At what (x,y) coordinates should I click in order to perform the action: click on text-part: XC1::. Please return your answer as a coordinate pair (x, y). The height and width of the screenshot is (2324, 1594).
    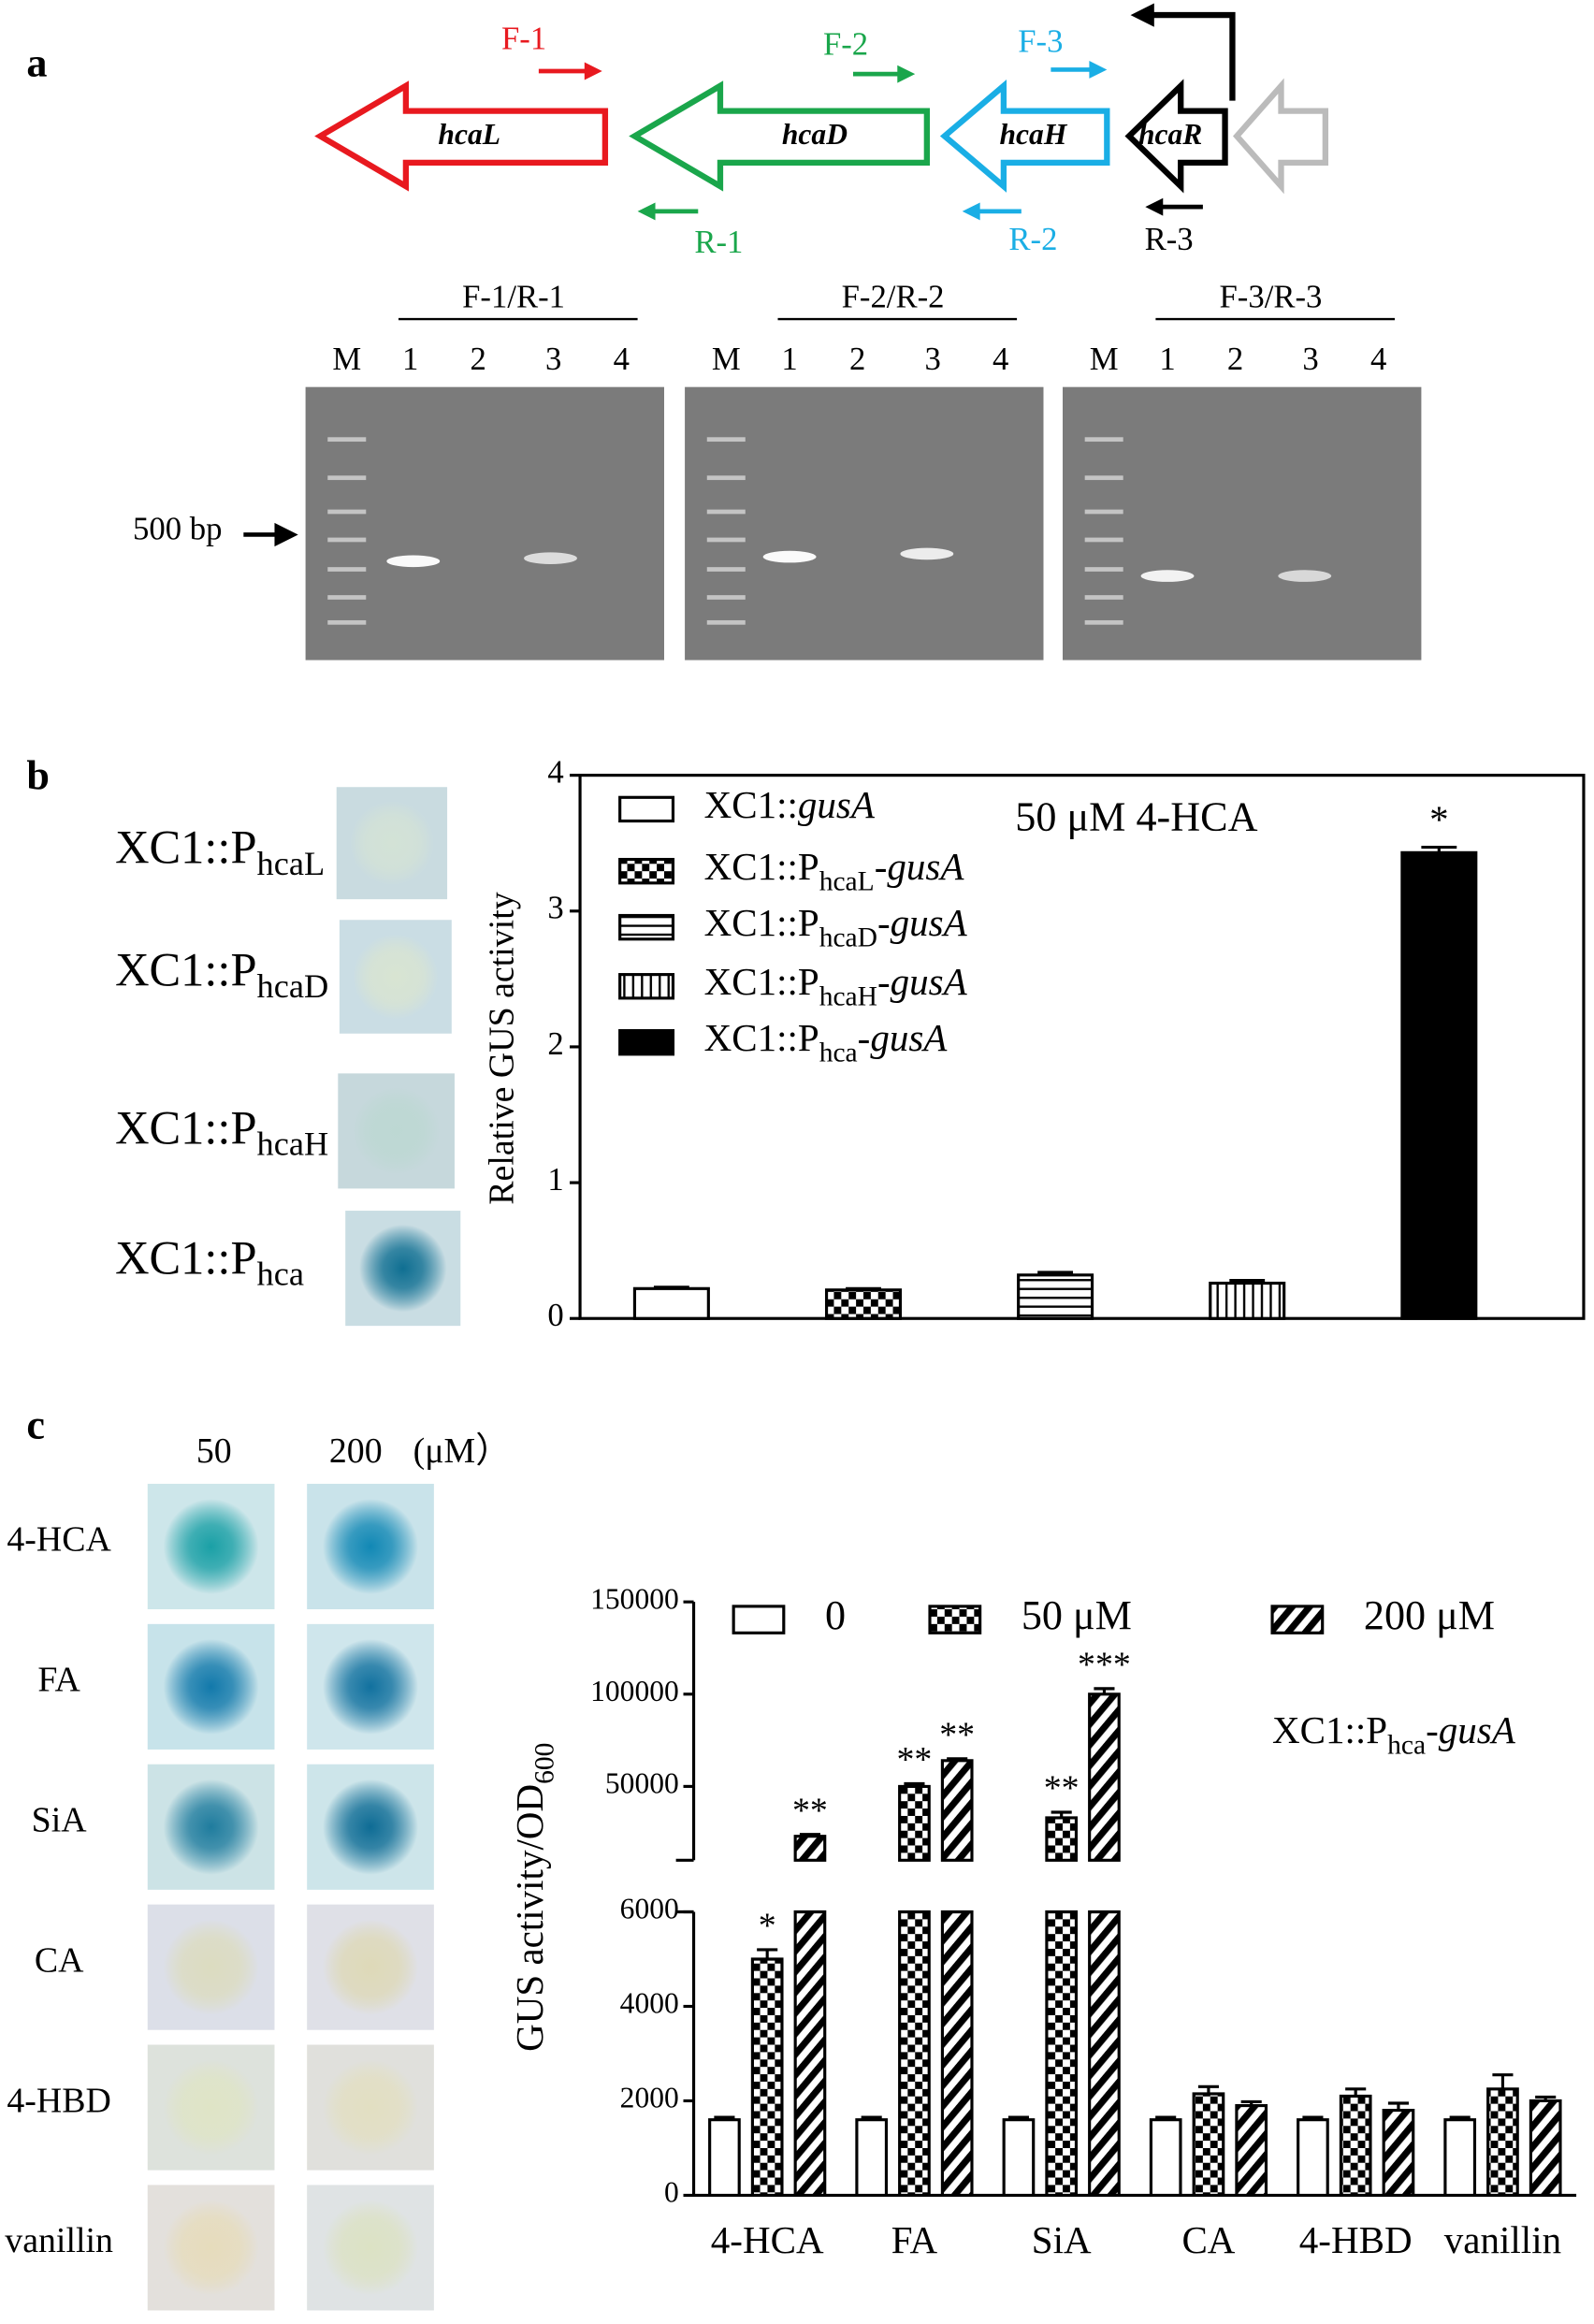
    Looking at the image, I should click on (751, 805).